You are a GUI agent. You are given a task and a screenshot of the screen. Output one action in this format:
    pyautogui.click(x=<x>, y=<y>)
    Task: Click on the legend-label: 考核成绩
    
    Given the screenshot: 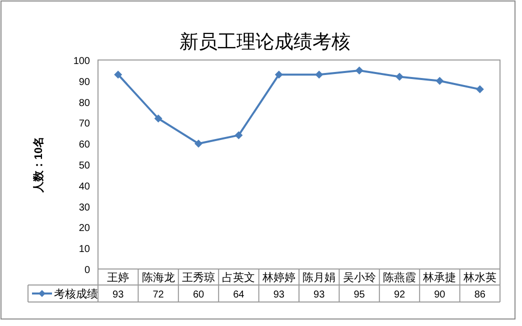 What is the action you would take?
    pyautogui.click(x=76, y=294)
    